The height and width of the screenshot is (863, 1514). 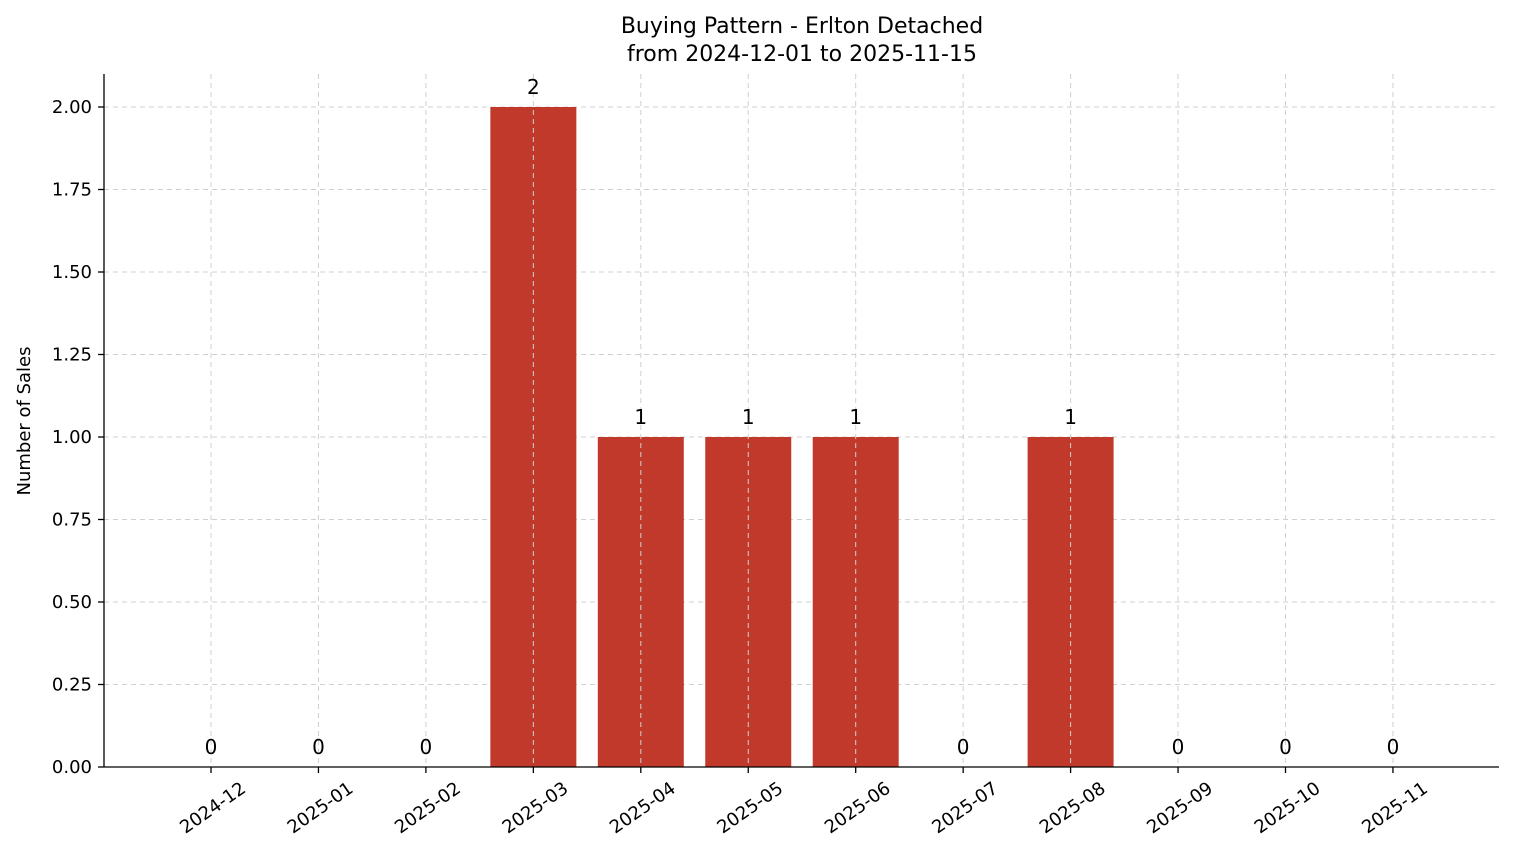 What do you see at coordinates (72, 107) in the screenshot?
I see `y-tick-label: 2.00` at bounding box center [72, 107].